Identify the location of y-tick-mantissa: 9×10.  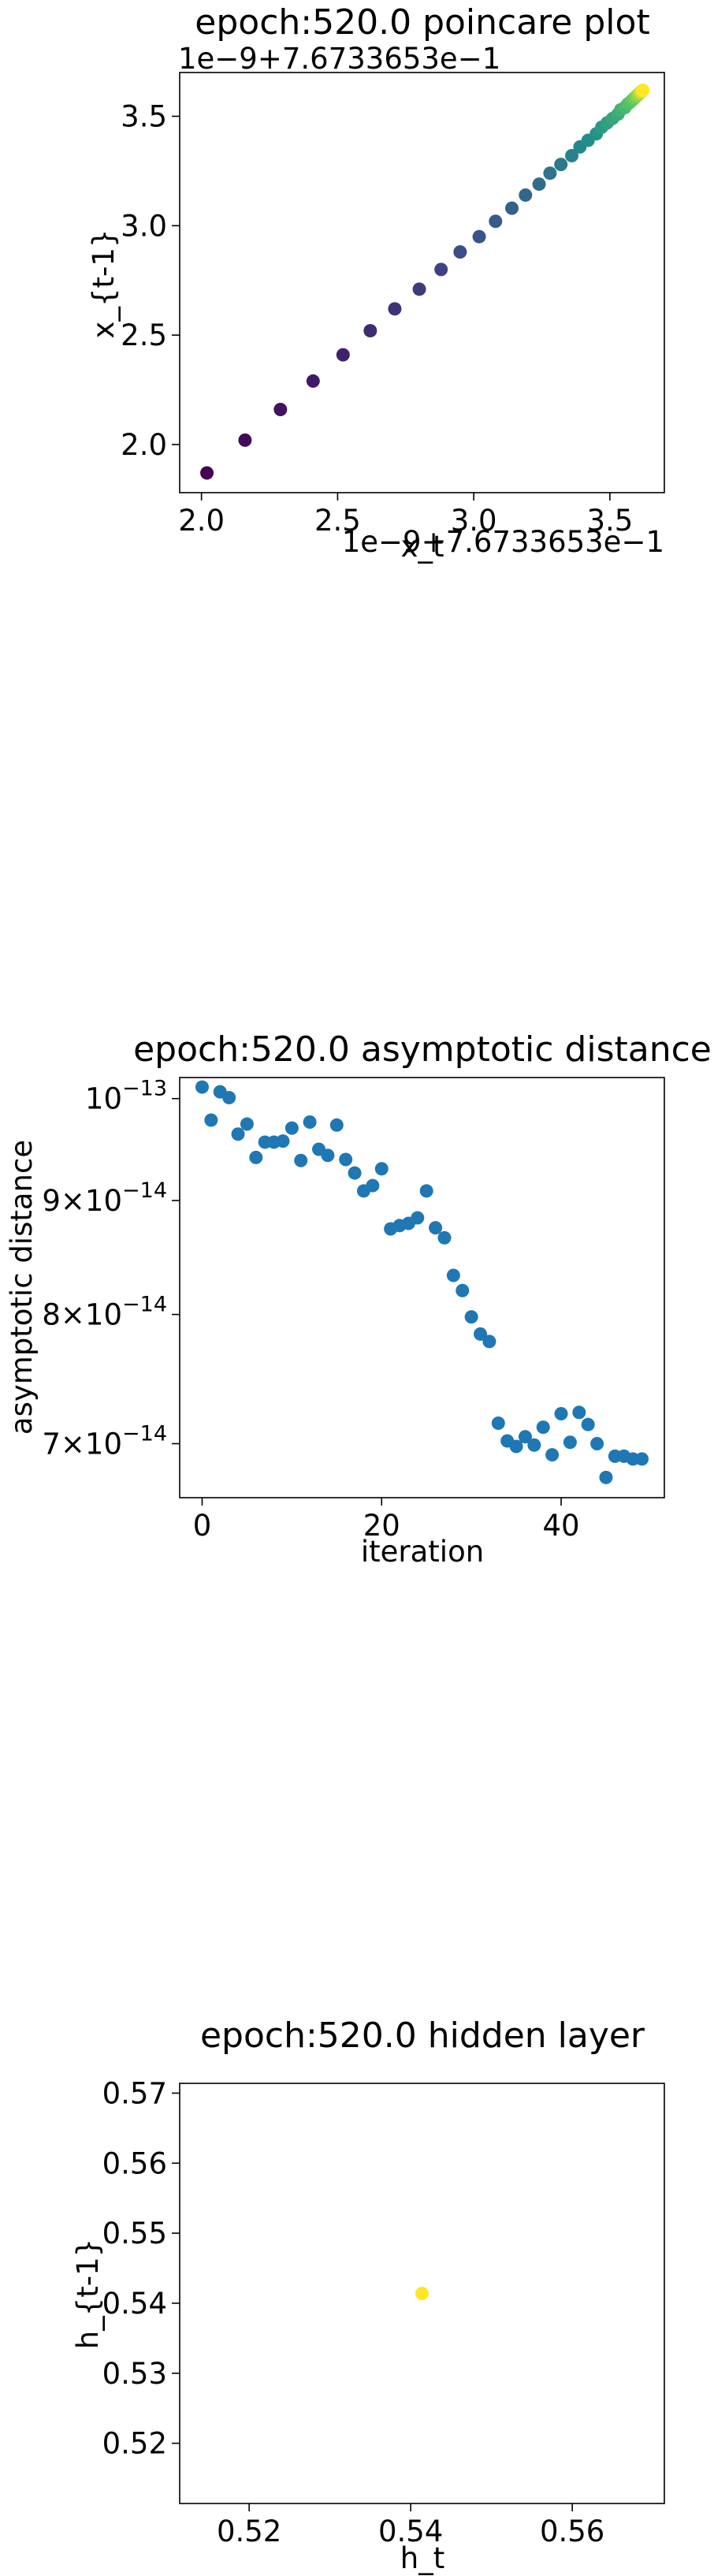
(82, 1201).